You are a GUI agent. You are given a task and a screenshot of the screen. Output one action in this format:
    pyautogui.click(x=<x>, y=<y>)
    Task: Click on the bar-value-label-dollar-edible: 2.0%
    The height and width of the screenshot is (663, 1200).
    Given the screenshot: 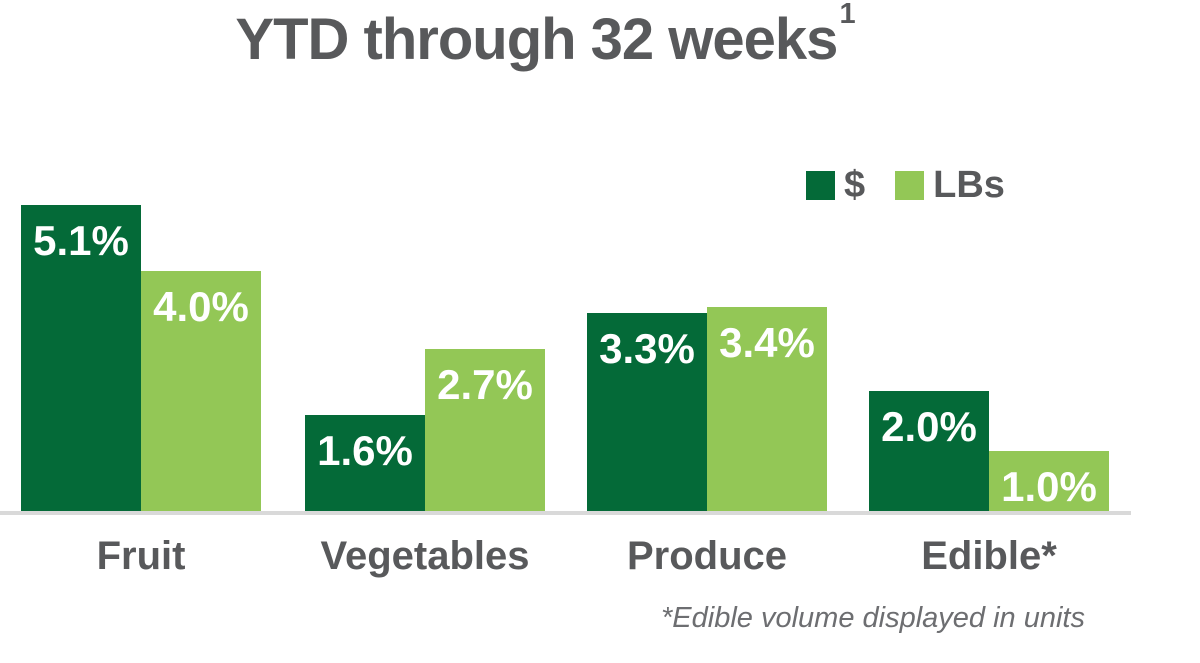 What is the action you would take?
    pyautogui.click(x=929, y=426)
    